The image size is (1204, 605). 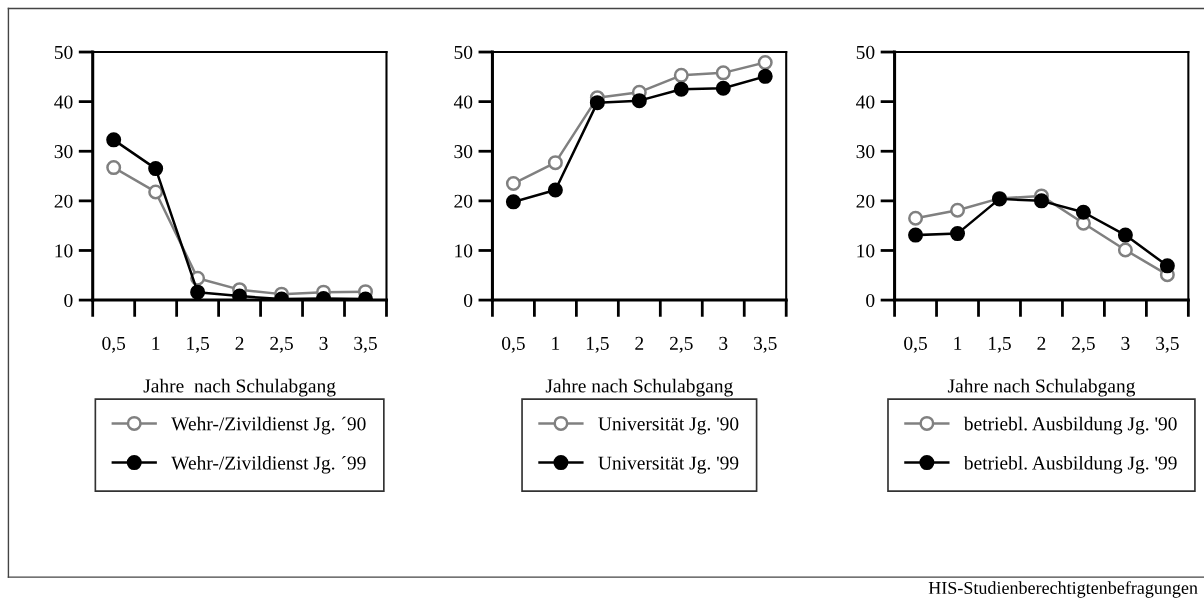 I want to click on legend-label: Universität Jg. '99, so click(x=668, y=465).